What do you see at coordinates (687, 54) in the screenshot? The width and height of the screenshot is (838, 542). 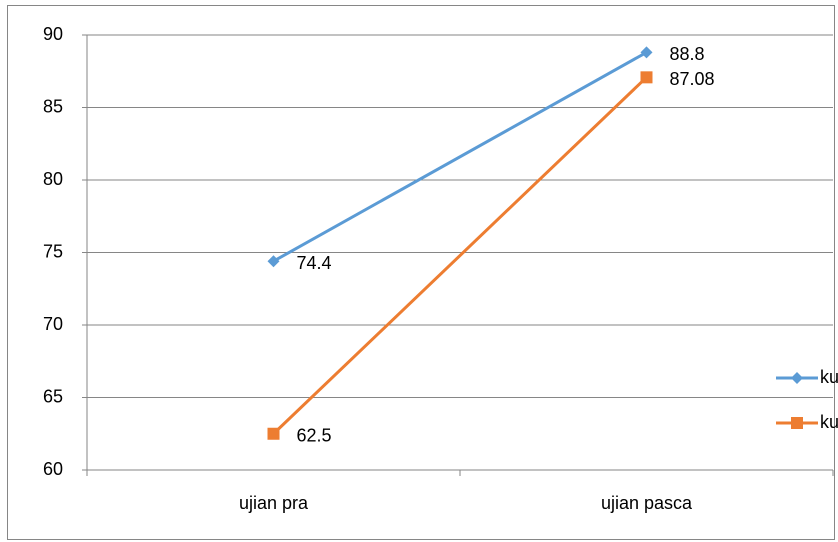 I see `data-label: 88.8` at bounding box center [687, 54].